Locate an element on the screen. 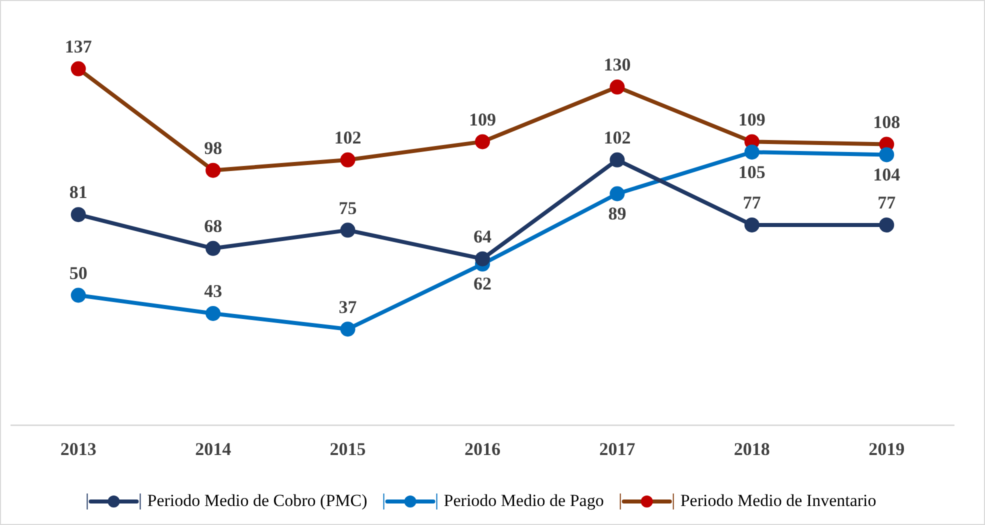 The width and height of the screenshot is (985, 525). data-label: 75 is located at coordinates (347, 208).